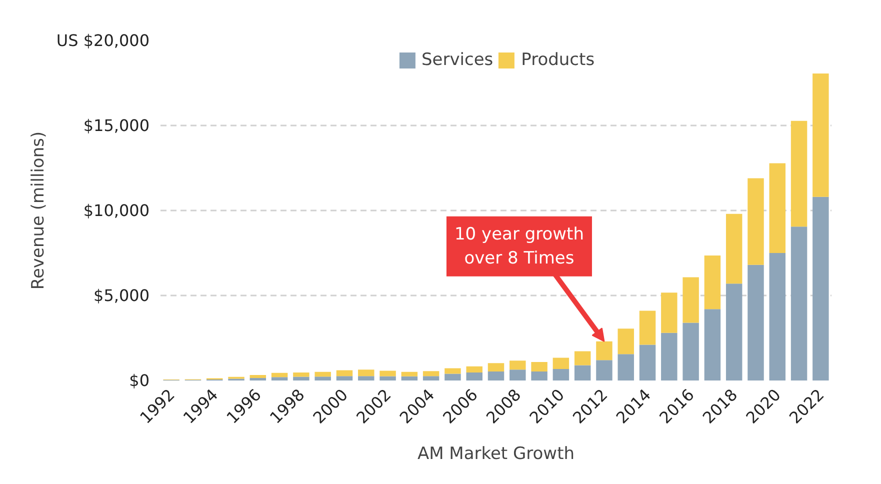 The height and width of the screenshot is (484, 881). I want to click on legend-label: Services, so click(457, 60).